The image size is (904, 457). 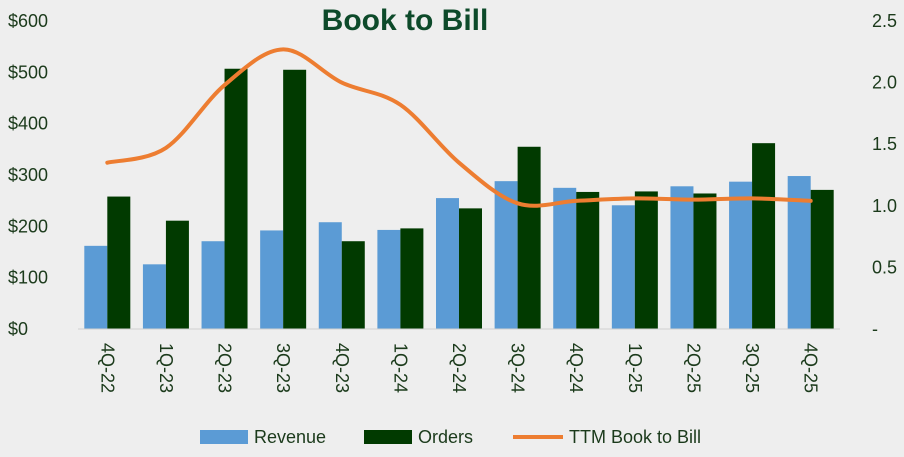 I want to click on right-axis-tick-label: -, so click(x=875, y=329).